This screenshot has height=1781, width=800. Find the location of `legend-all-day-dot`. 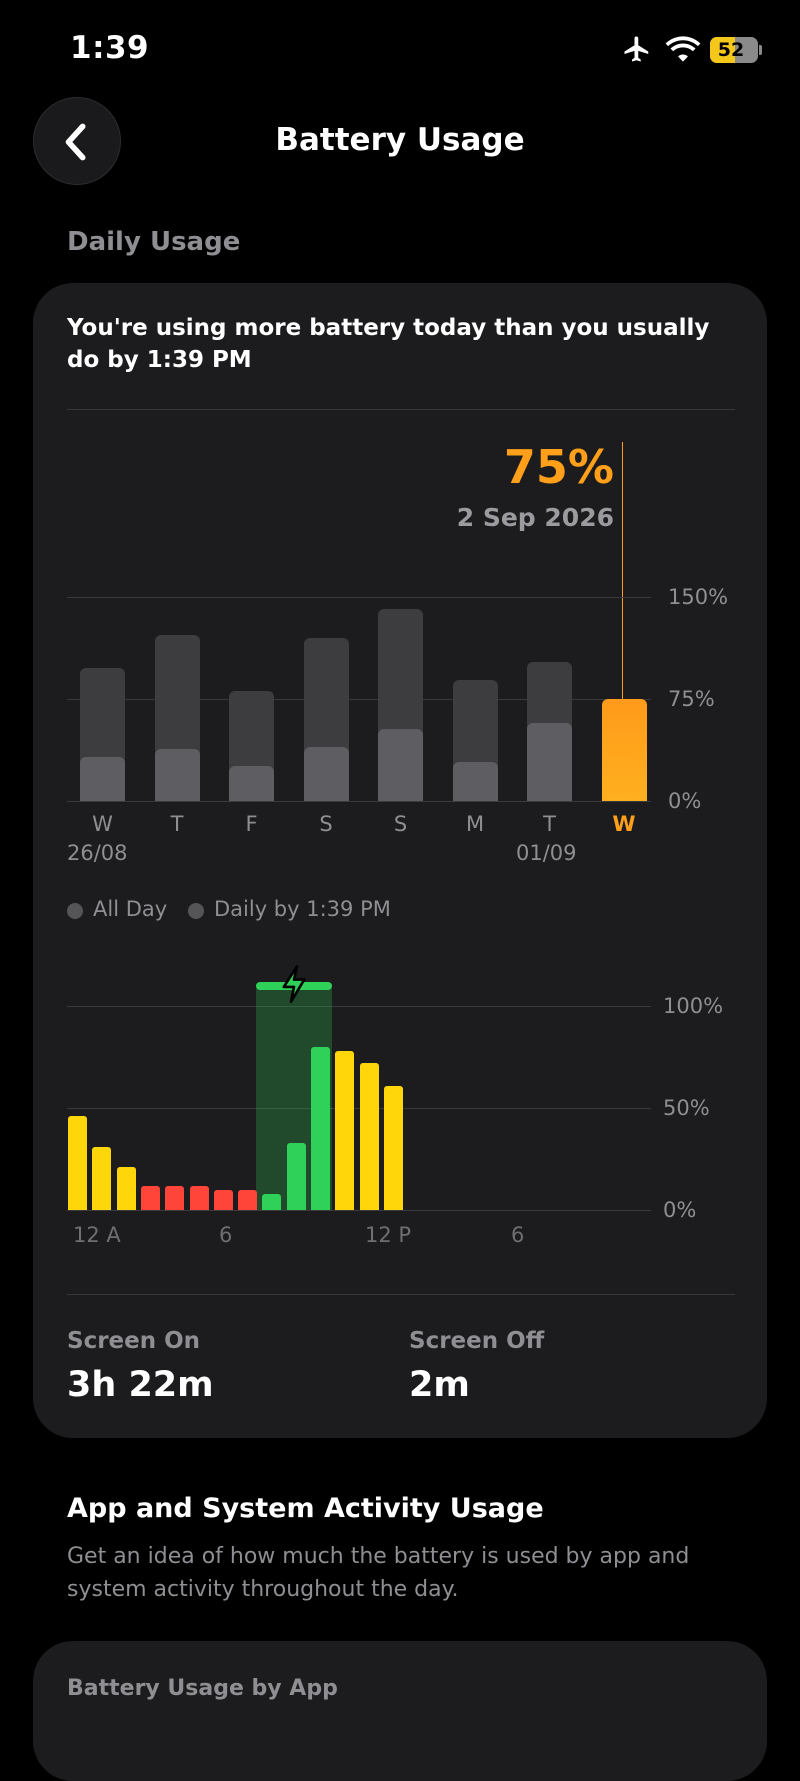

legend-all-day-dot is located at coordinates (75, 911).